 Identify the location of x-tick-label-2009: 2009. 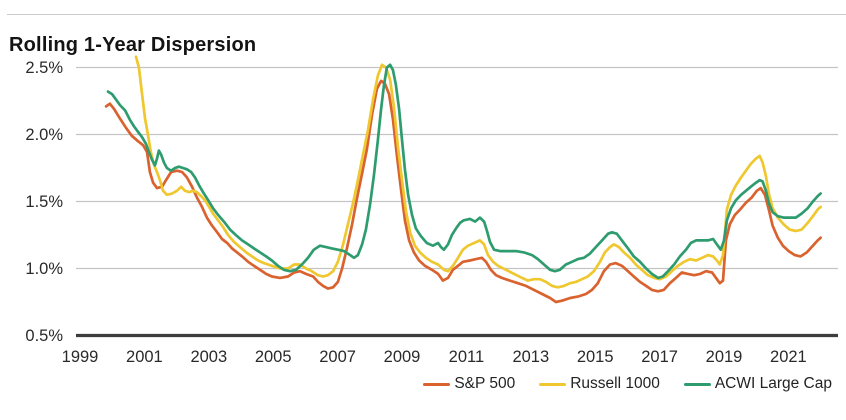
(402, 357).